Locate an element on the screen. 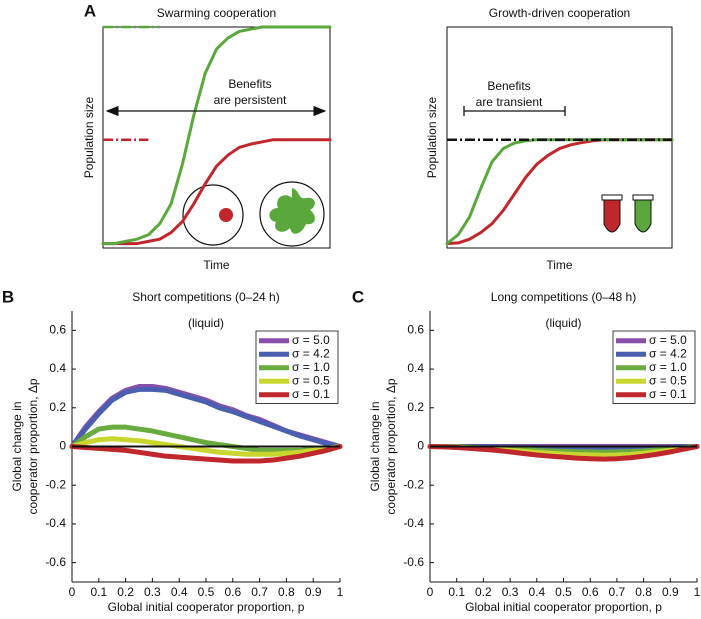 Image resolution: width=701 pixels, height=619 pixels. panel-label: A is located at coordinates (90, 10).